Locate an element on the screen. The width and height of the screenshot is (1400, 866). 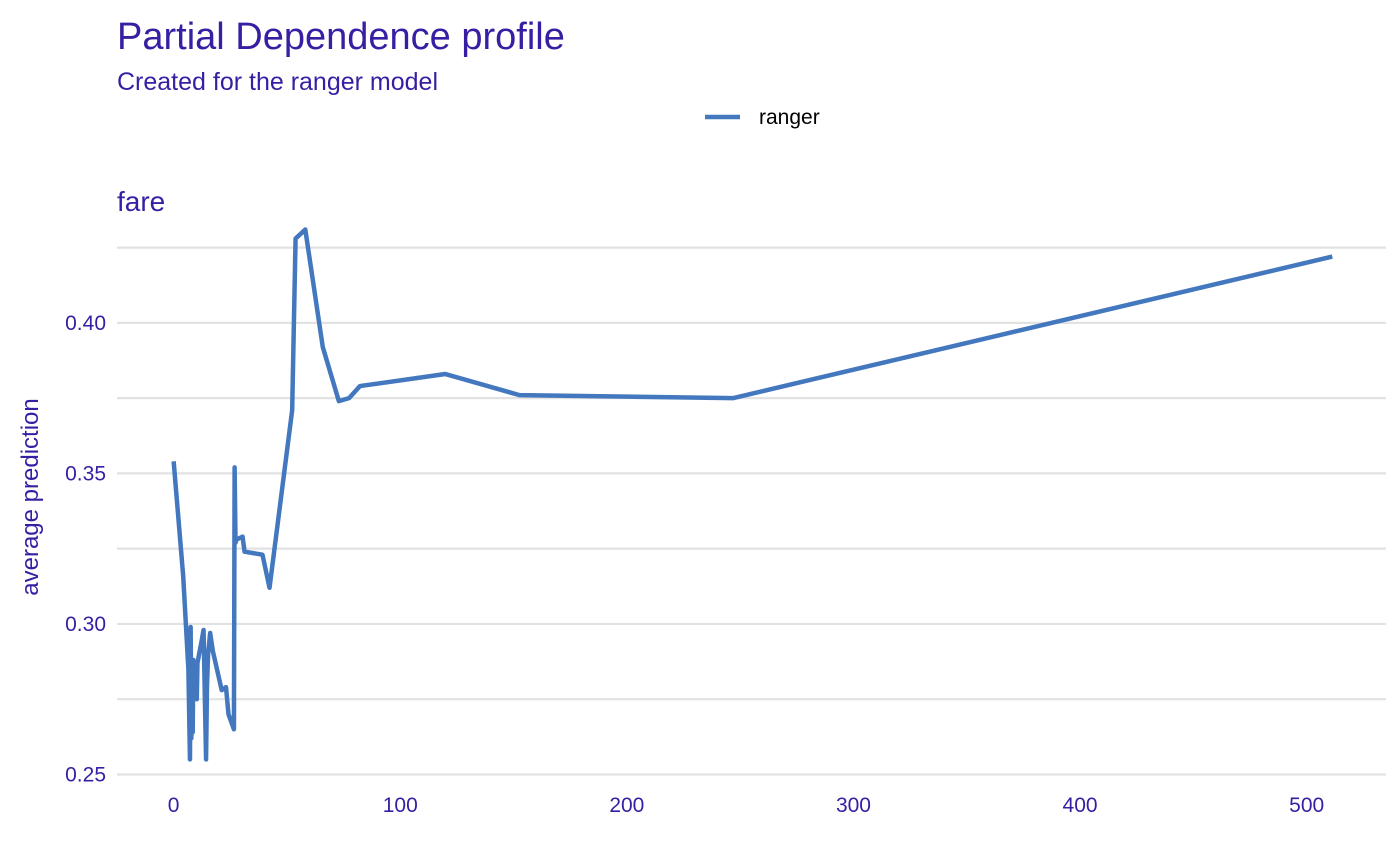
x-tick-label: 400 is located at coordinates (1080, 805).